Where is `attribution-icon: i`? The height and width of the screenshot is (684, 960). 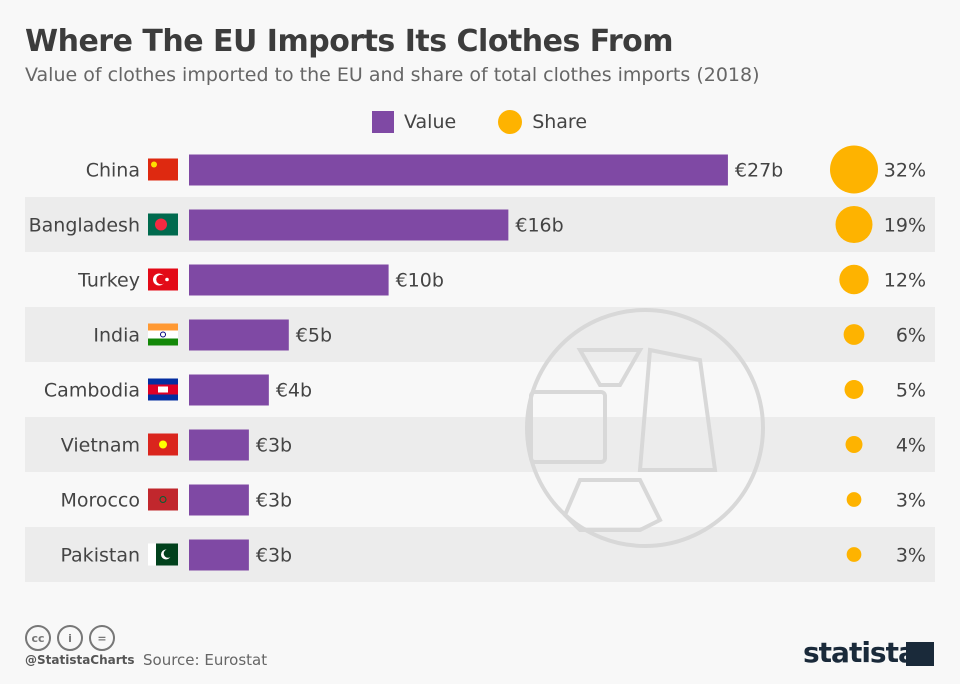 attribution-icon: i is located at coordinates (70, 638).